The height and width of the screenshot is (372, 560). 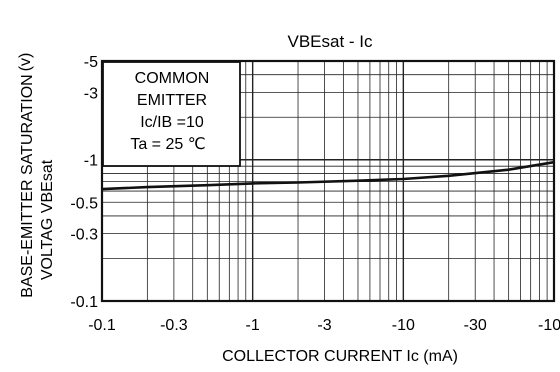 I want to click on legend-box, so click(x=171, y=114).